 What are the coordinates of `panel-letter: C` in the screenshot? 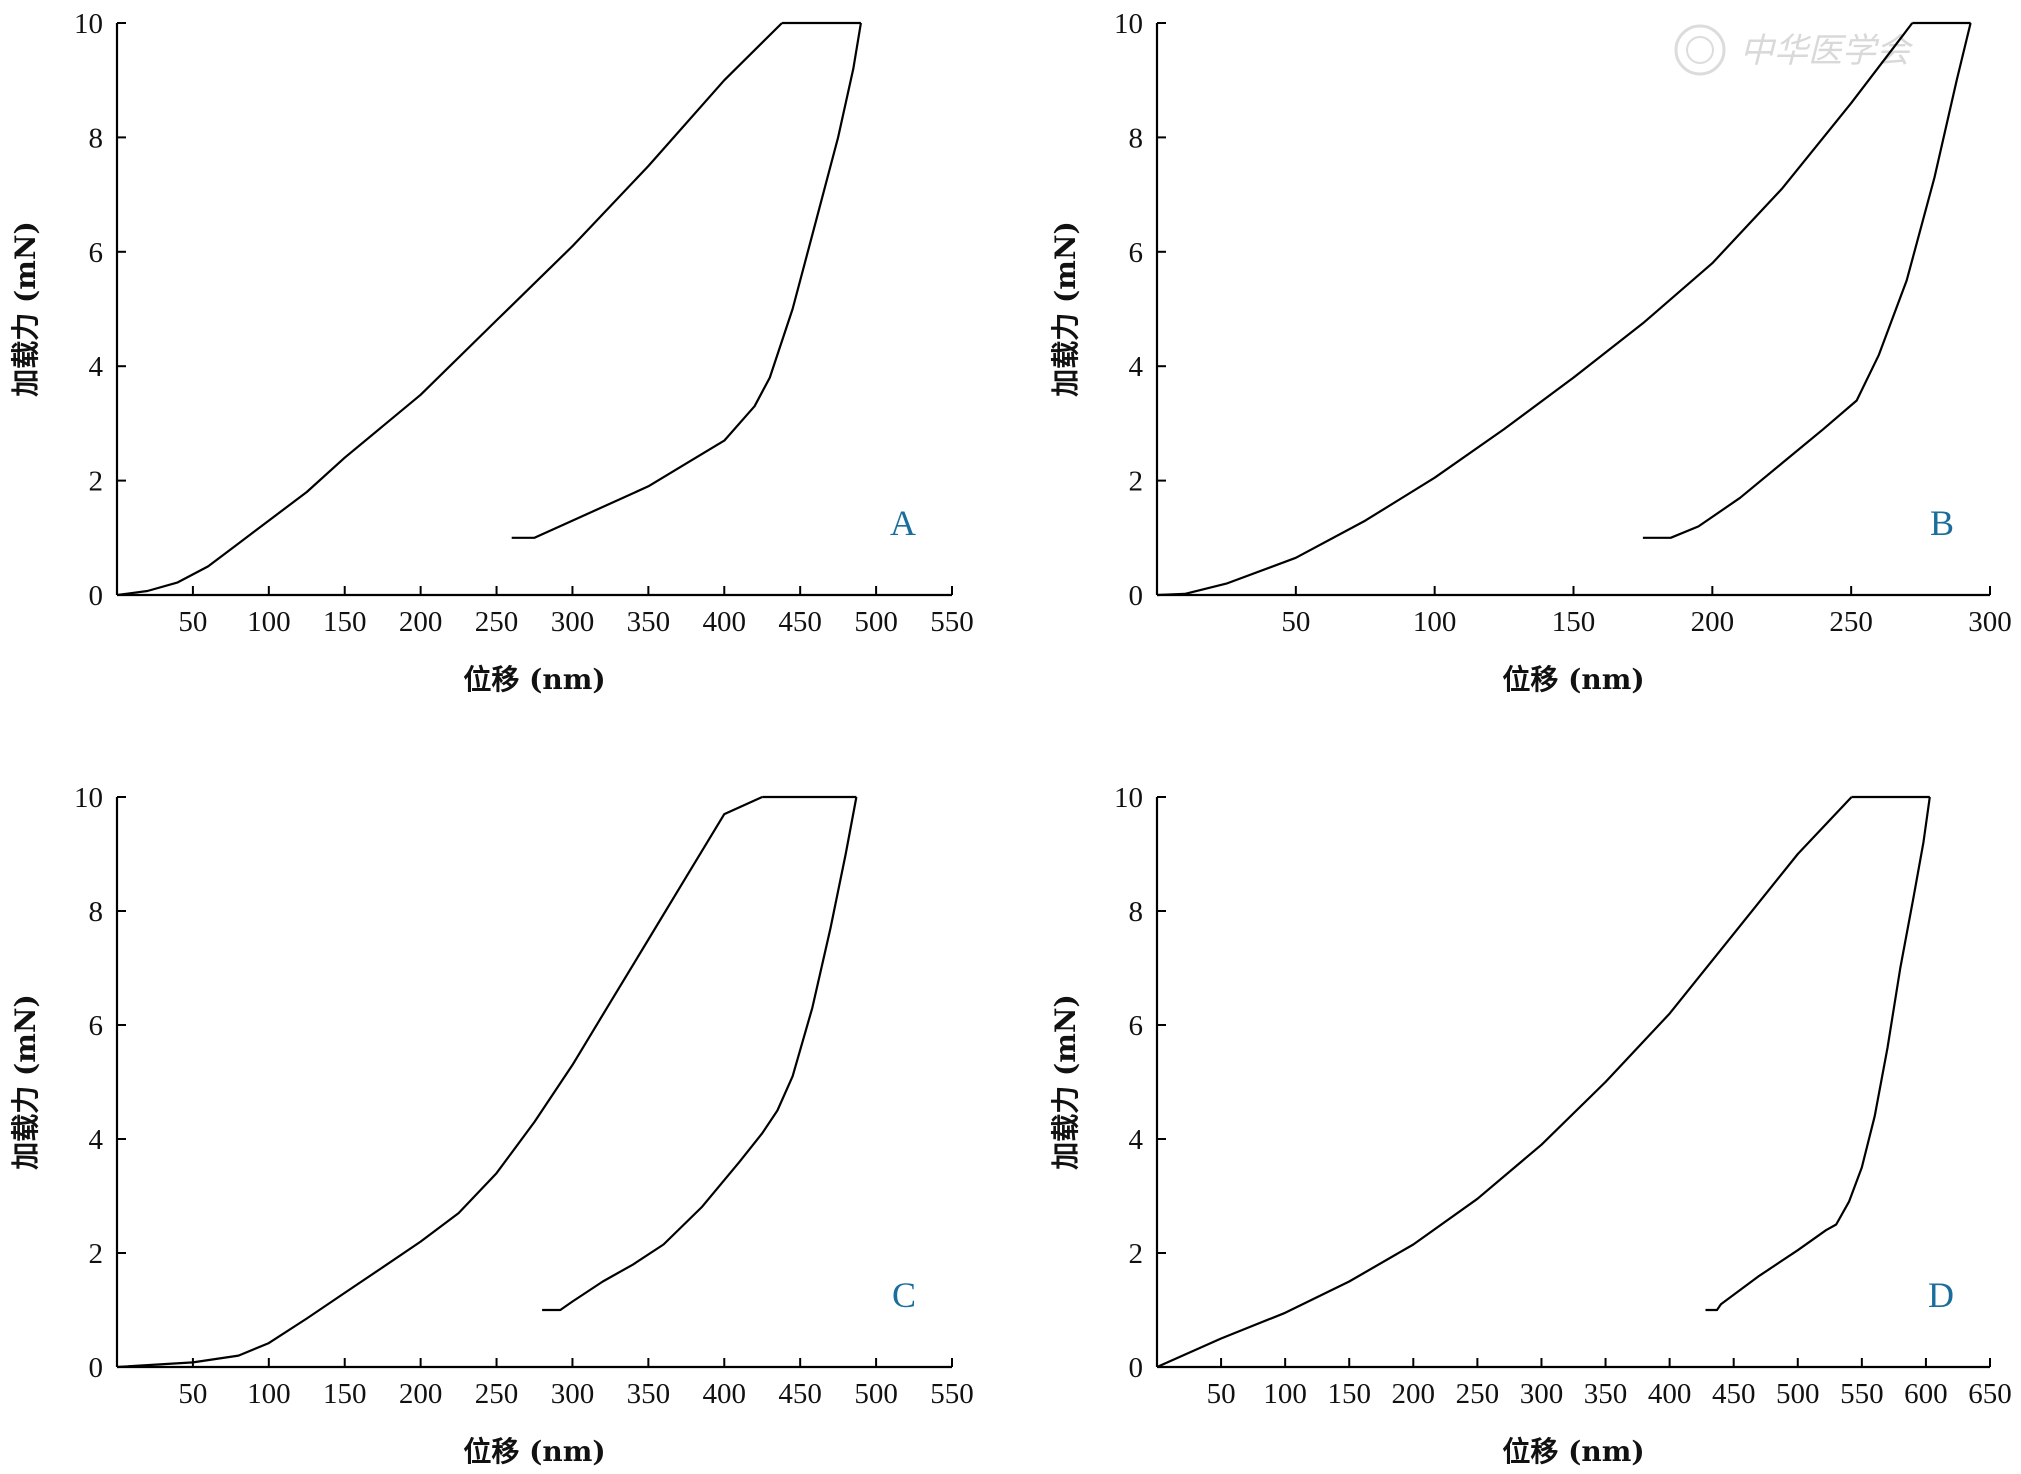 It's located at (904, 1295).